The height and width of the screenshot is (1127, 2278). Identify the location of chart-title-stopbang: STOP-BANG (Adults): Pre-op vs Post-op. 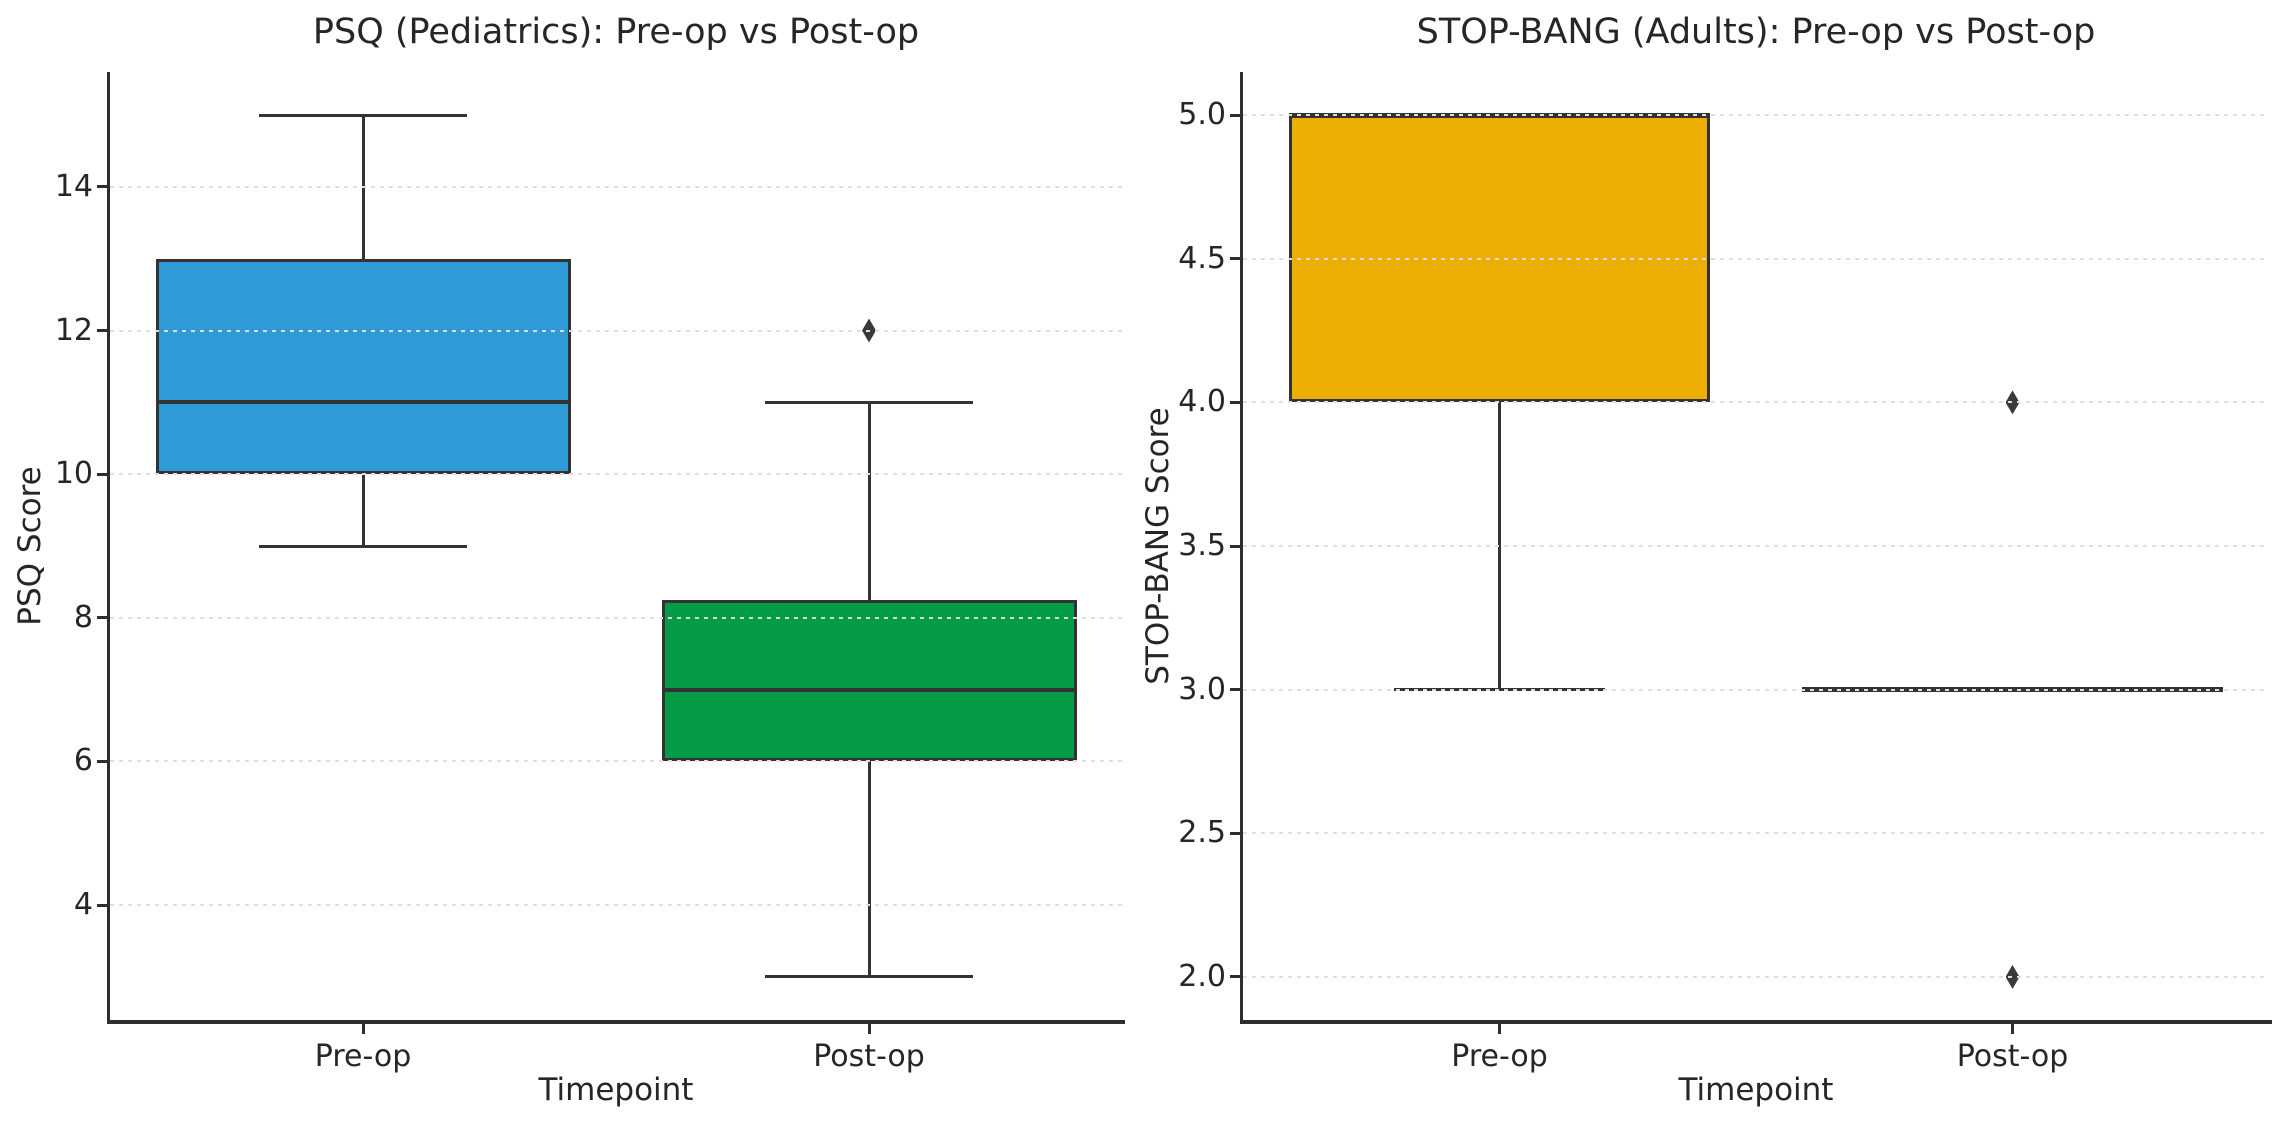
(1756, 32).